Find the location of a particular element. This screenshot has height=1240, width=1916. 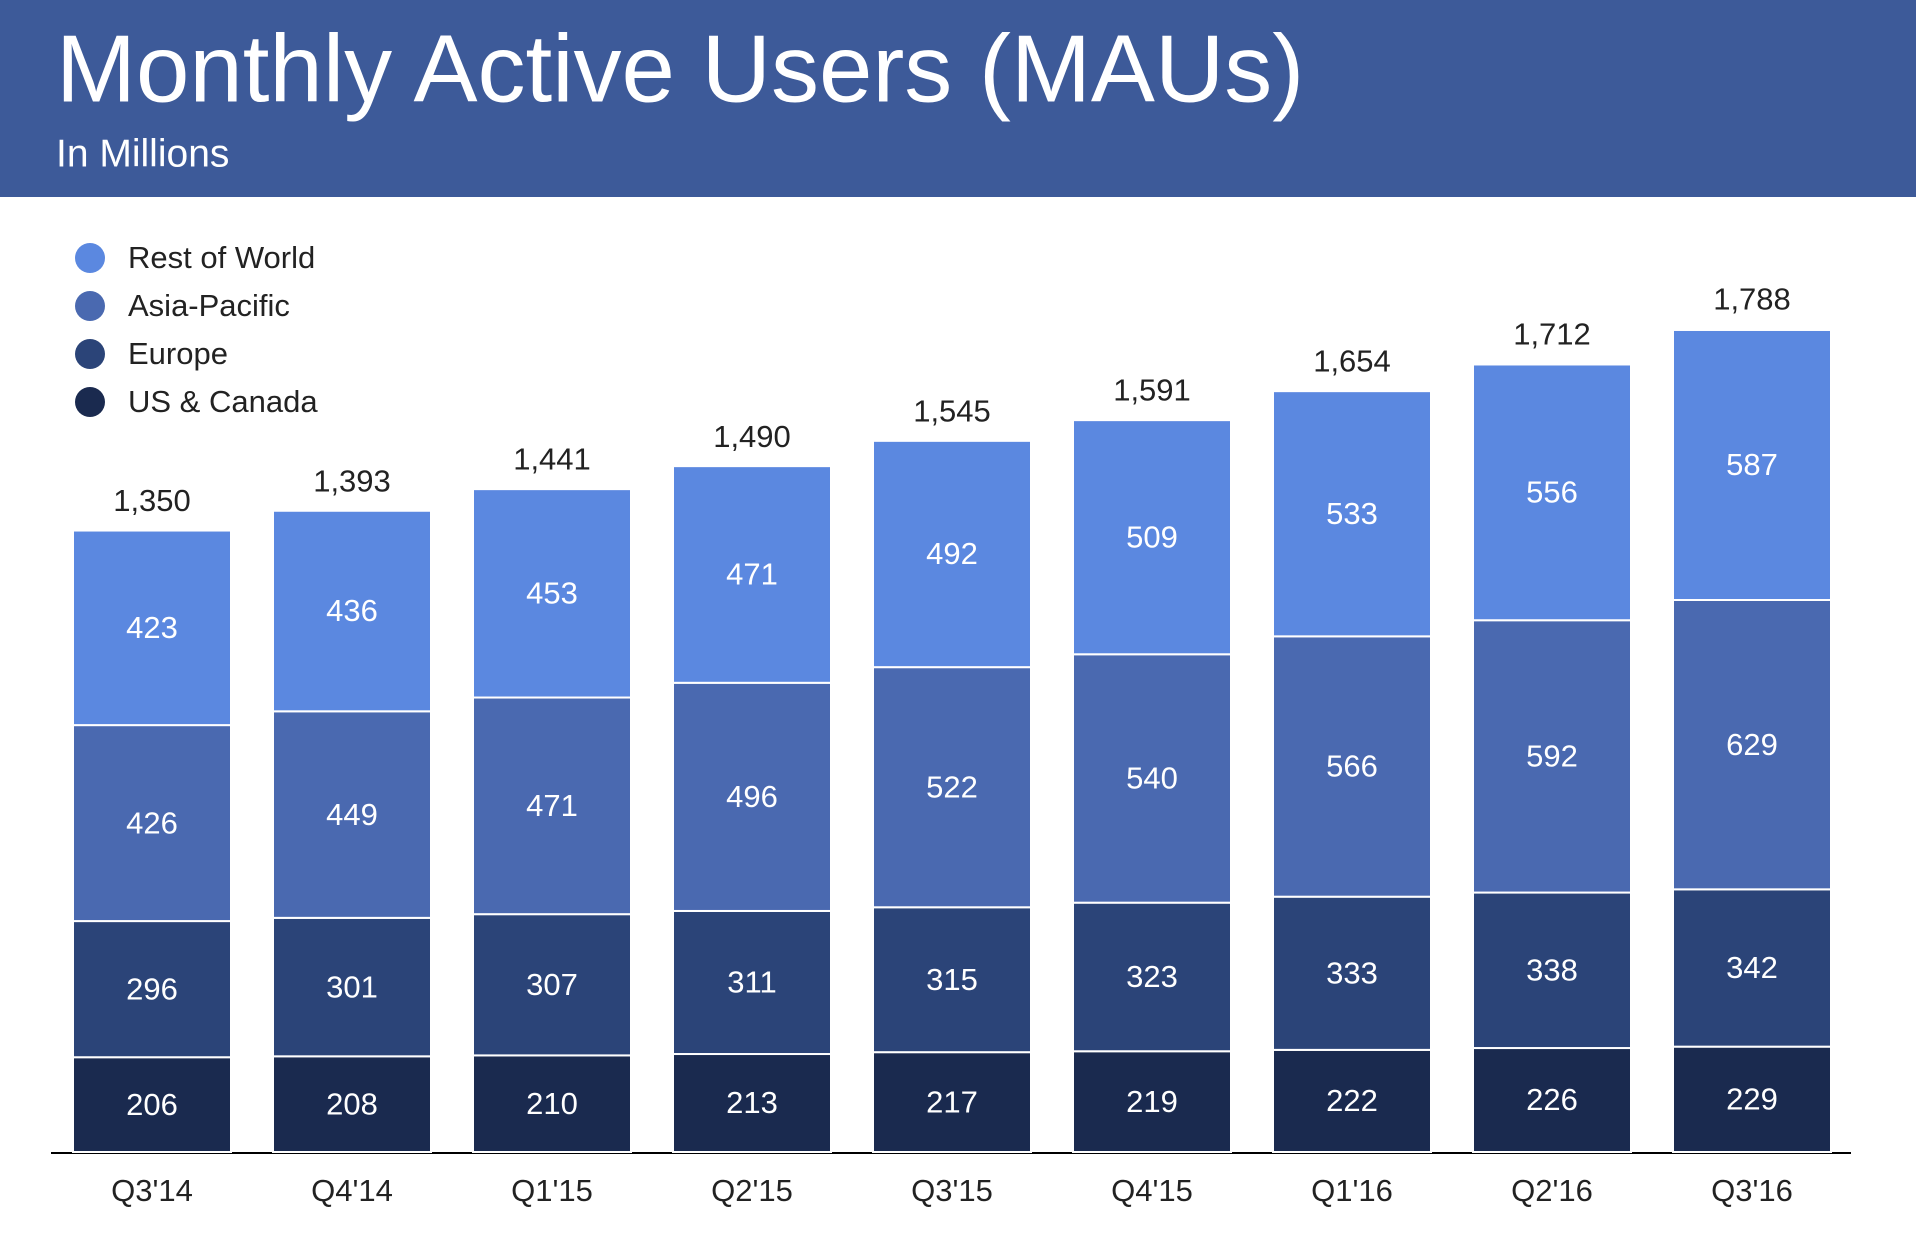

segment-label: 423 is located at coordinates (152, 627).